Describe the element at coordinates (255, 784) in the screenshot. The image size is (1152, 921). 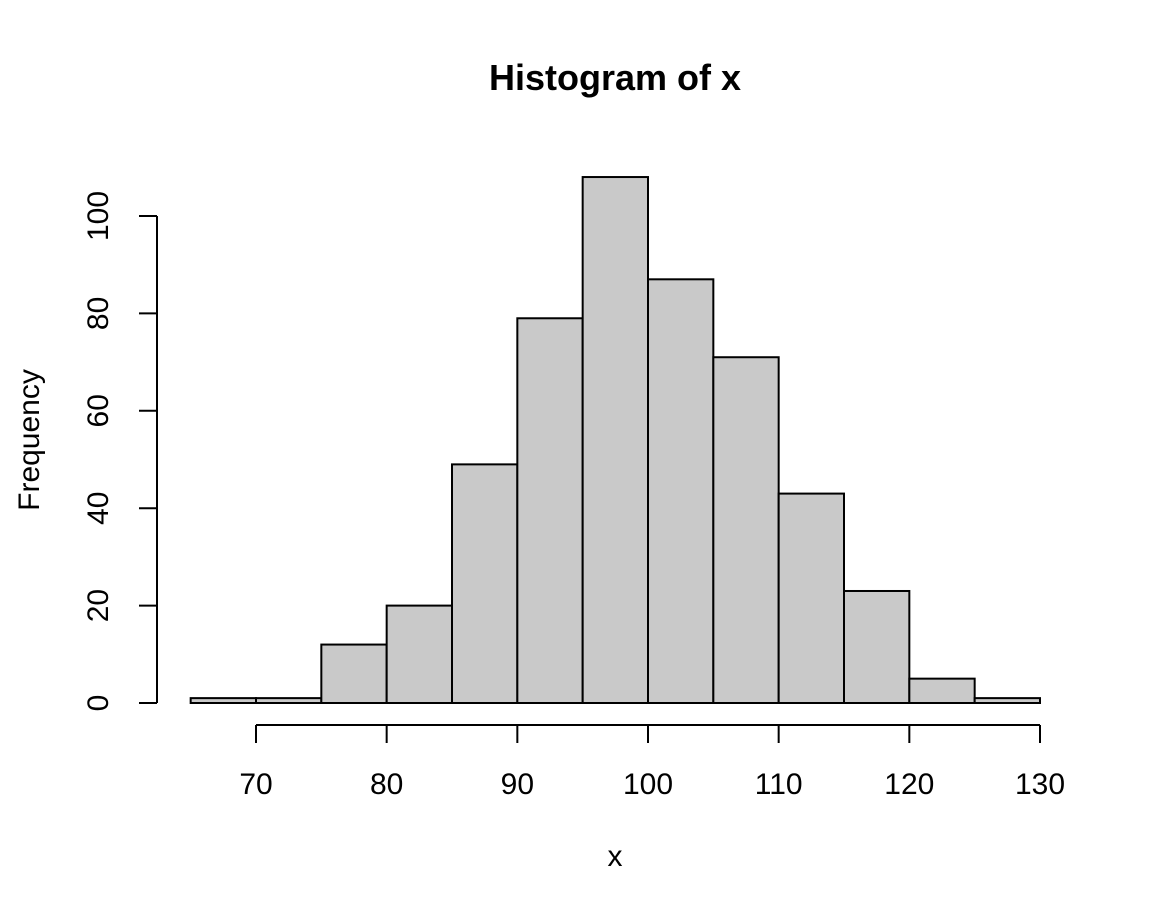
I see `x-tick-label: 70` at that location.